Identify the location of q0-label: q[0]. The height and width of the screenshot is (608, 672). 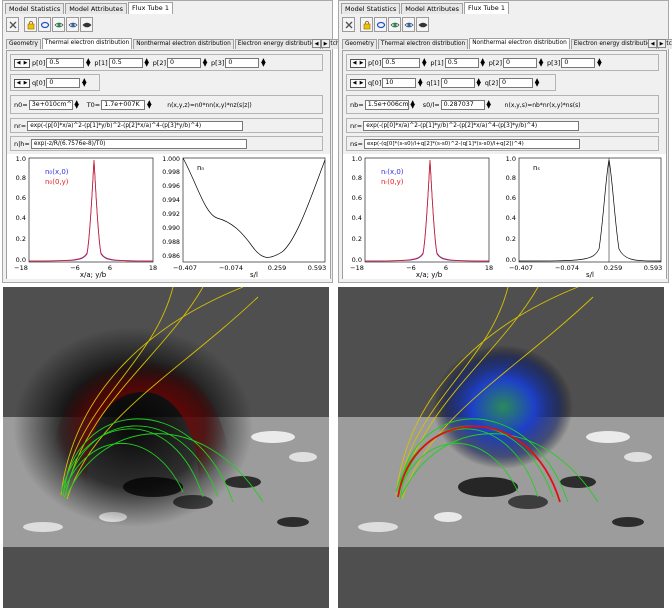
(375, 83).